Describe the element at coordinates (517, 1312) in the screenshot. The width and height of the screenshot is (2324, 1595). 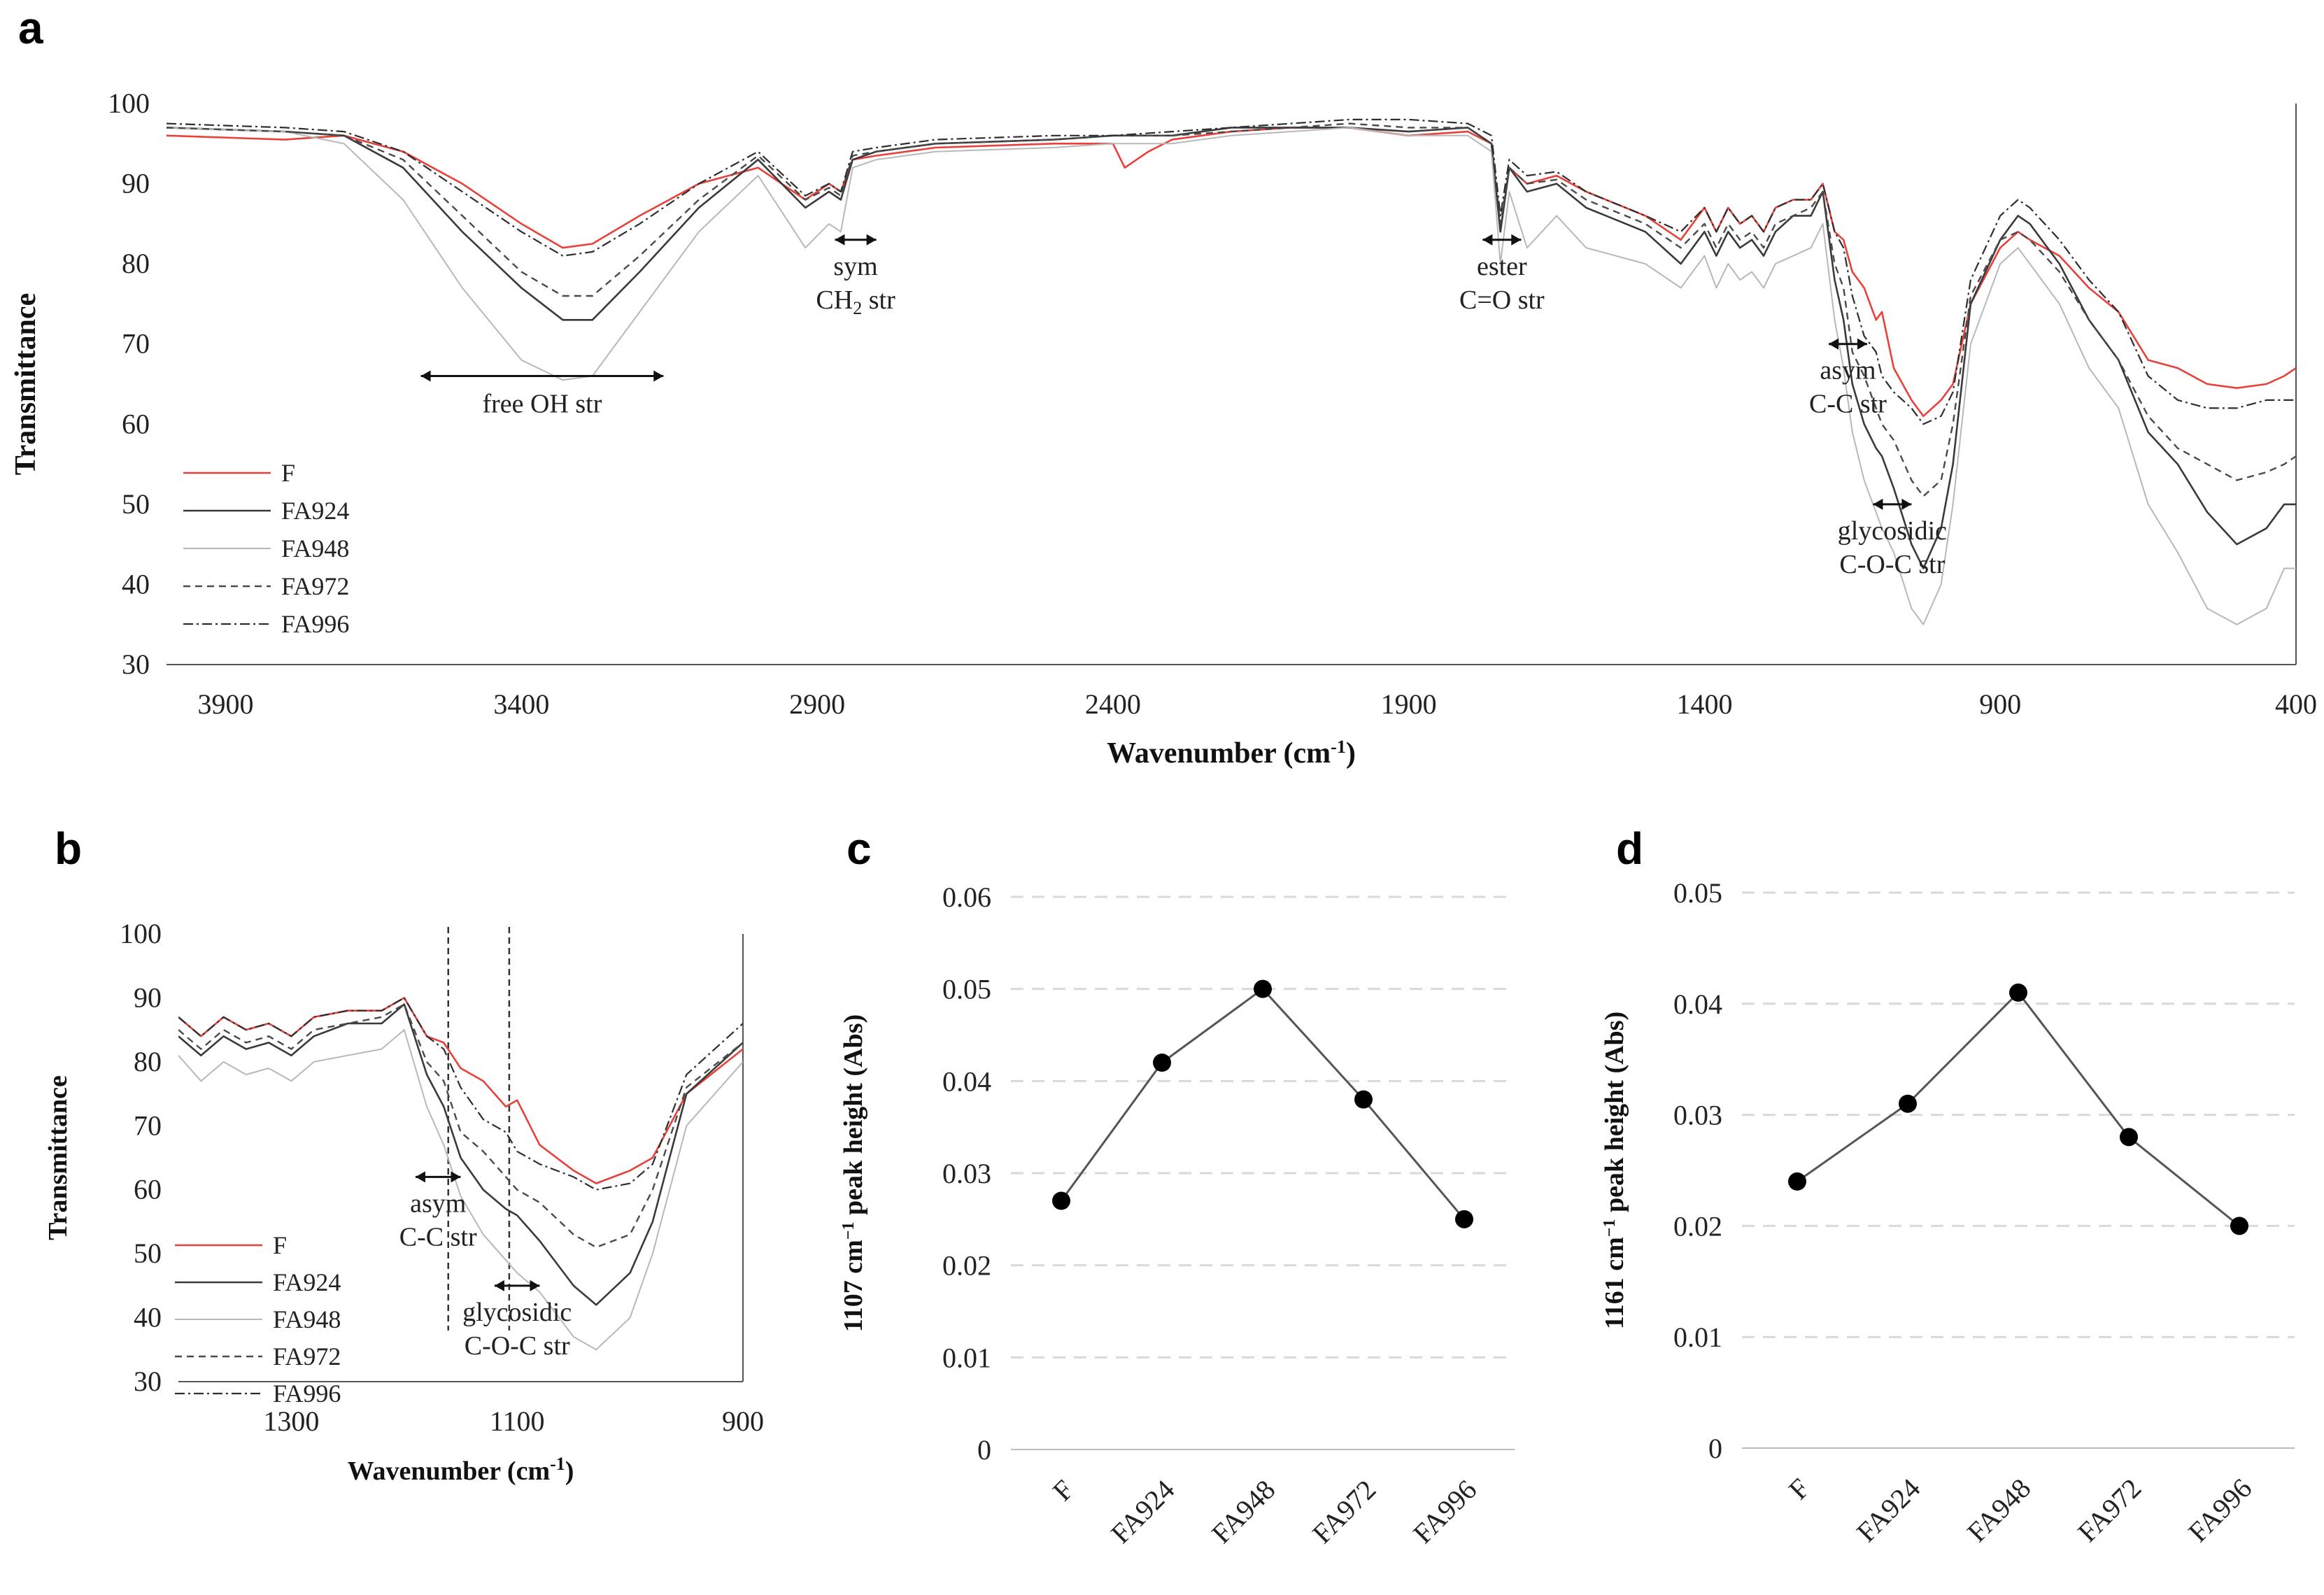
I see `annotation-label-1-line1: glycosidic` at that location.